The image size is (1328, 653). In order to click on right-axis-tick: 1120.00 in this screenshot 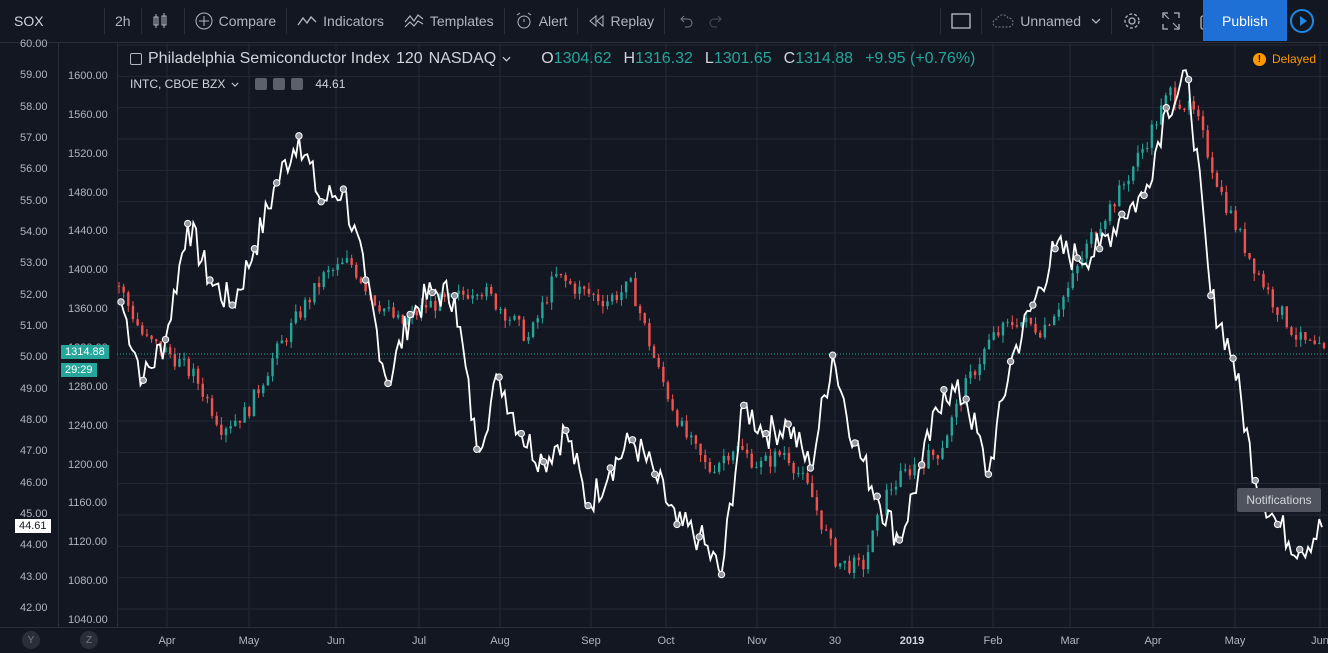, I will do `click(87, 542)`.